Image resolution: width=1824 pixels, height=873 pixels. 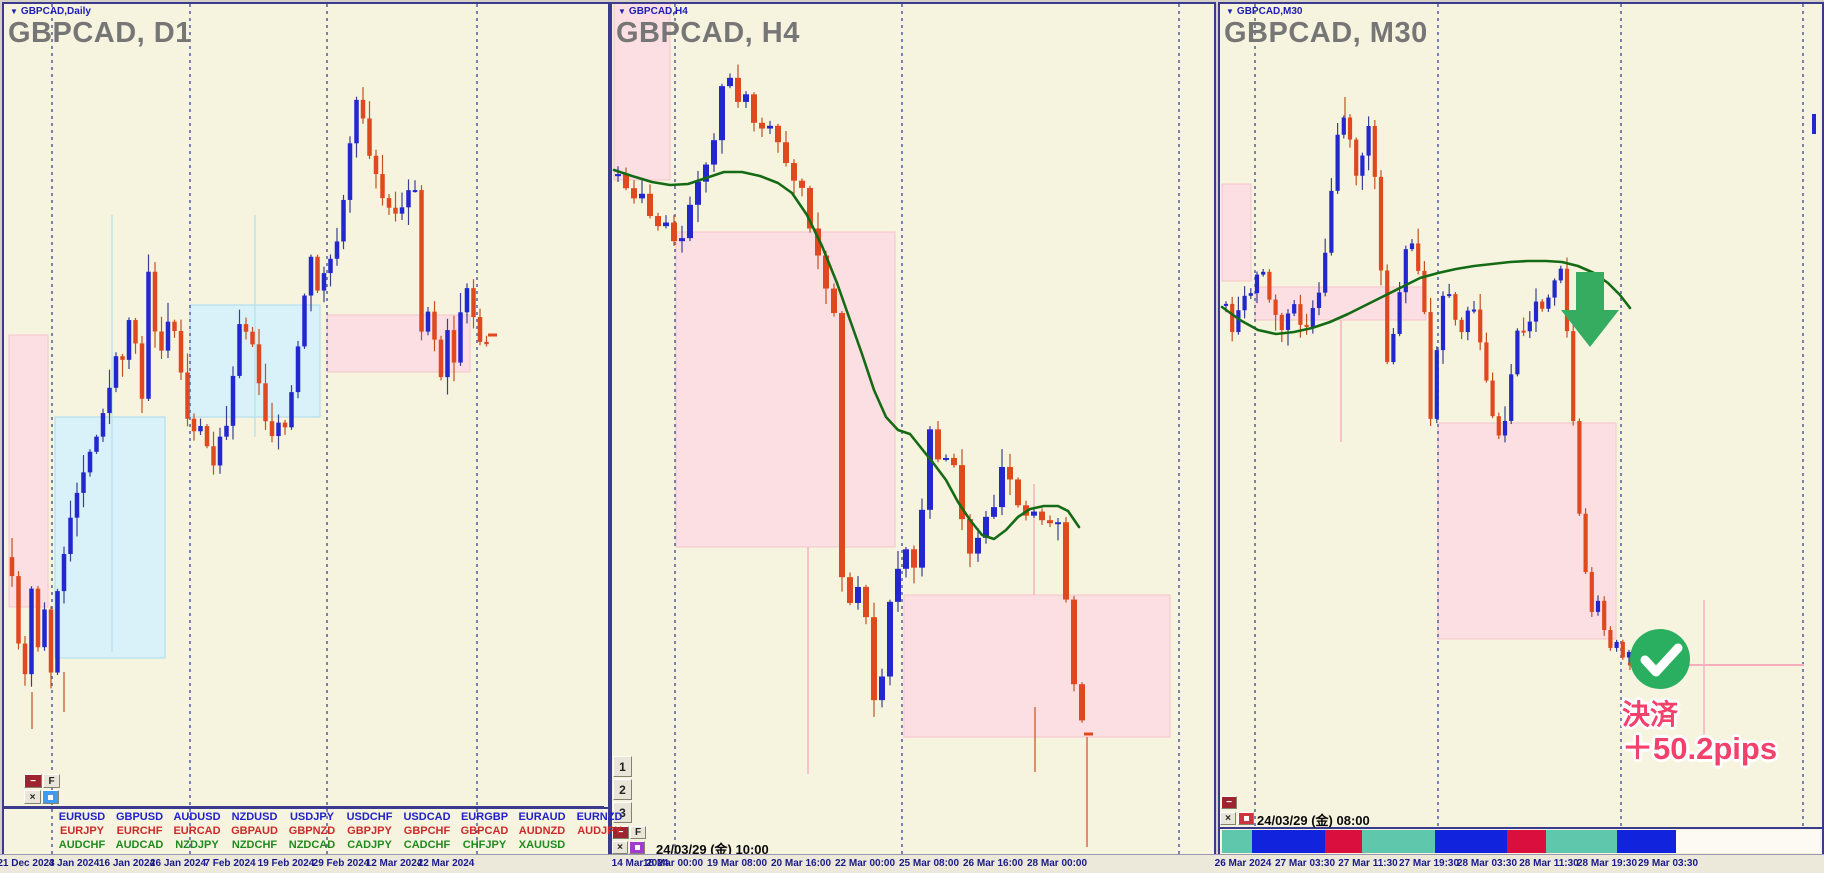 I want to click on preset-button-1: 1, so click(x=622, y=766).